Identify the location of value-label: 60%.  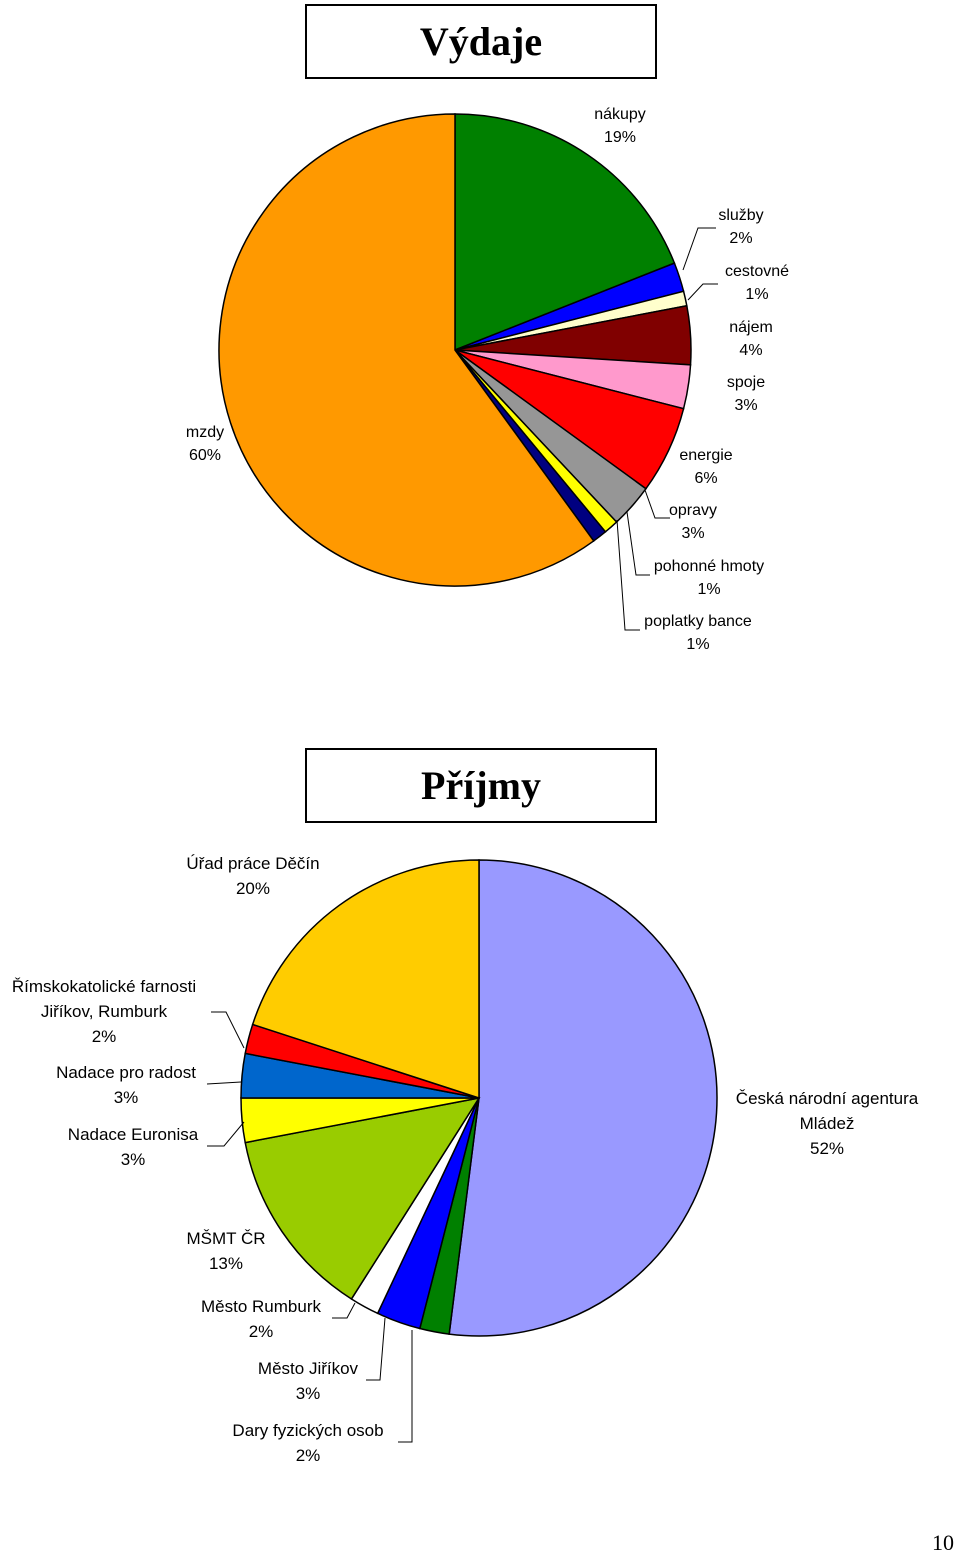
(205, 455).